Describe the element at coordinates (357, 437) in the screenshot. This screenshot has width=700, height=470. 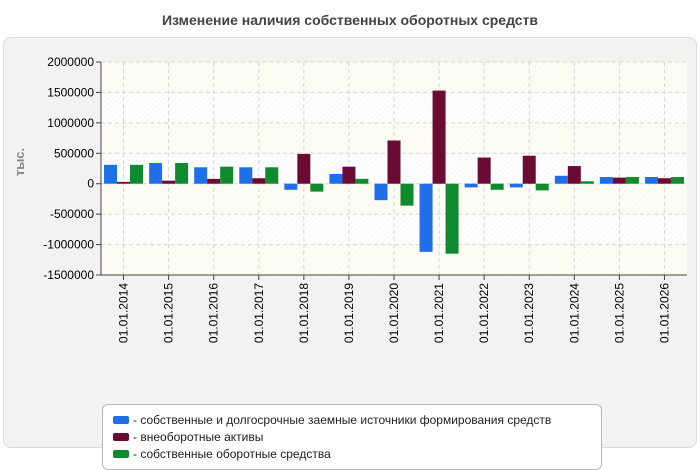
I see `legend-item: - внеоборотные активы` at that location.